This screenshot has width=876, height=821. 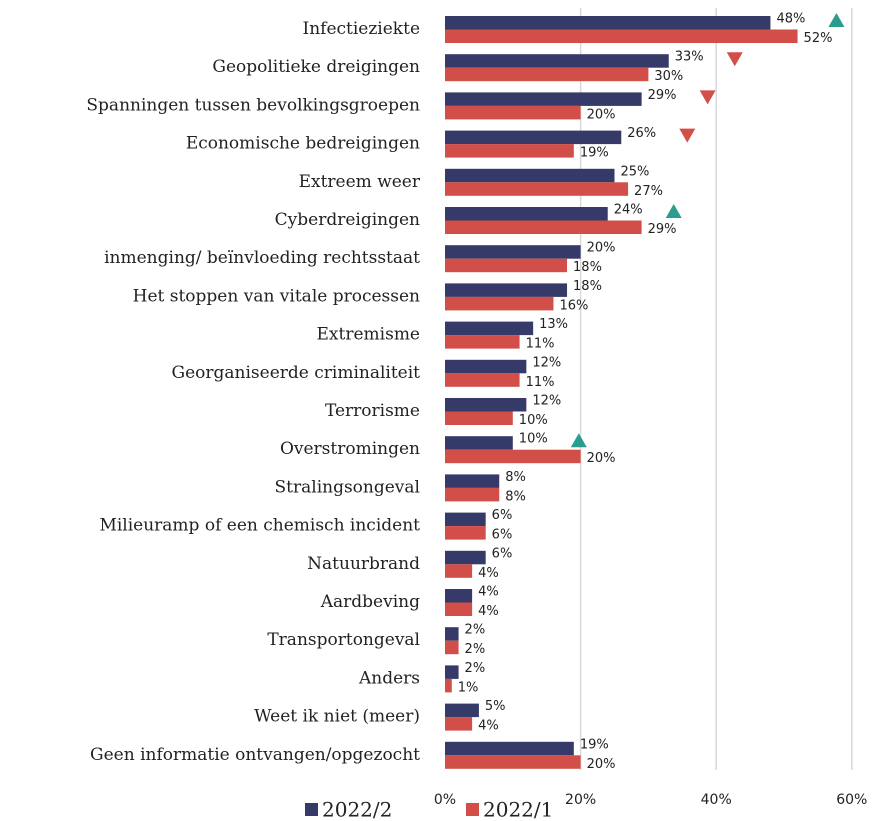 What do you see at coordinates (255, 755) in the screenshot?
I see `category-label: Geen informatie ontvangen/opgezocht` at bounding box center [255, 755].